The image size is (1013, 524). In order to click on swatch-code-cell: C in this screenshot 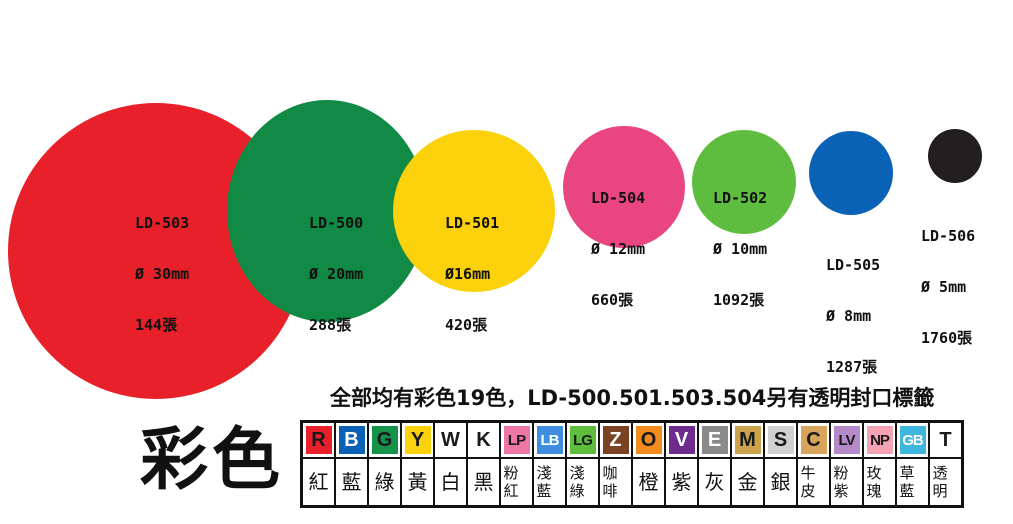, I will do `click(813, 441)`.